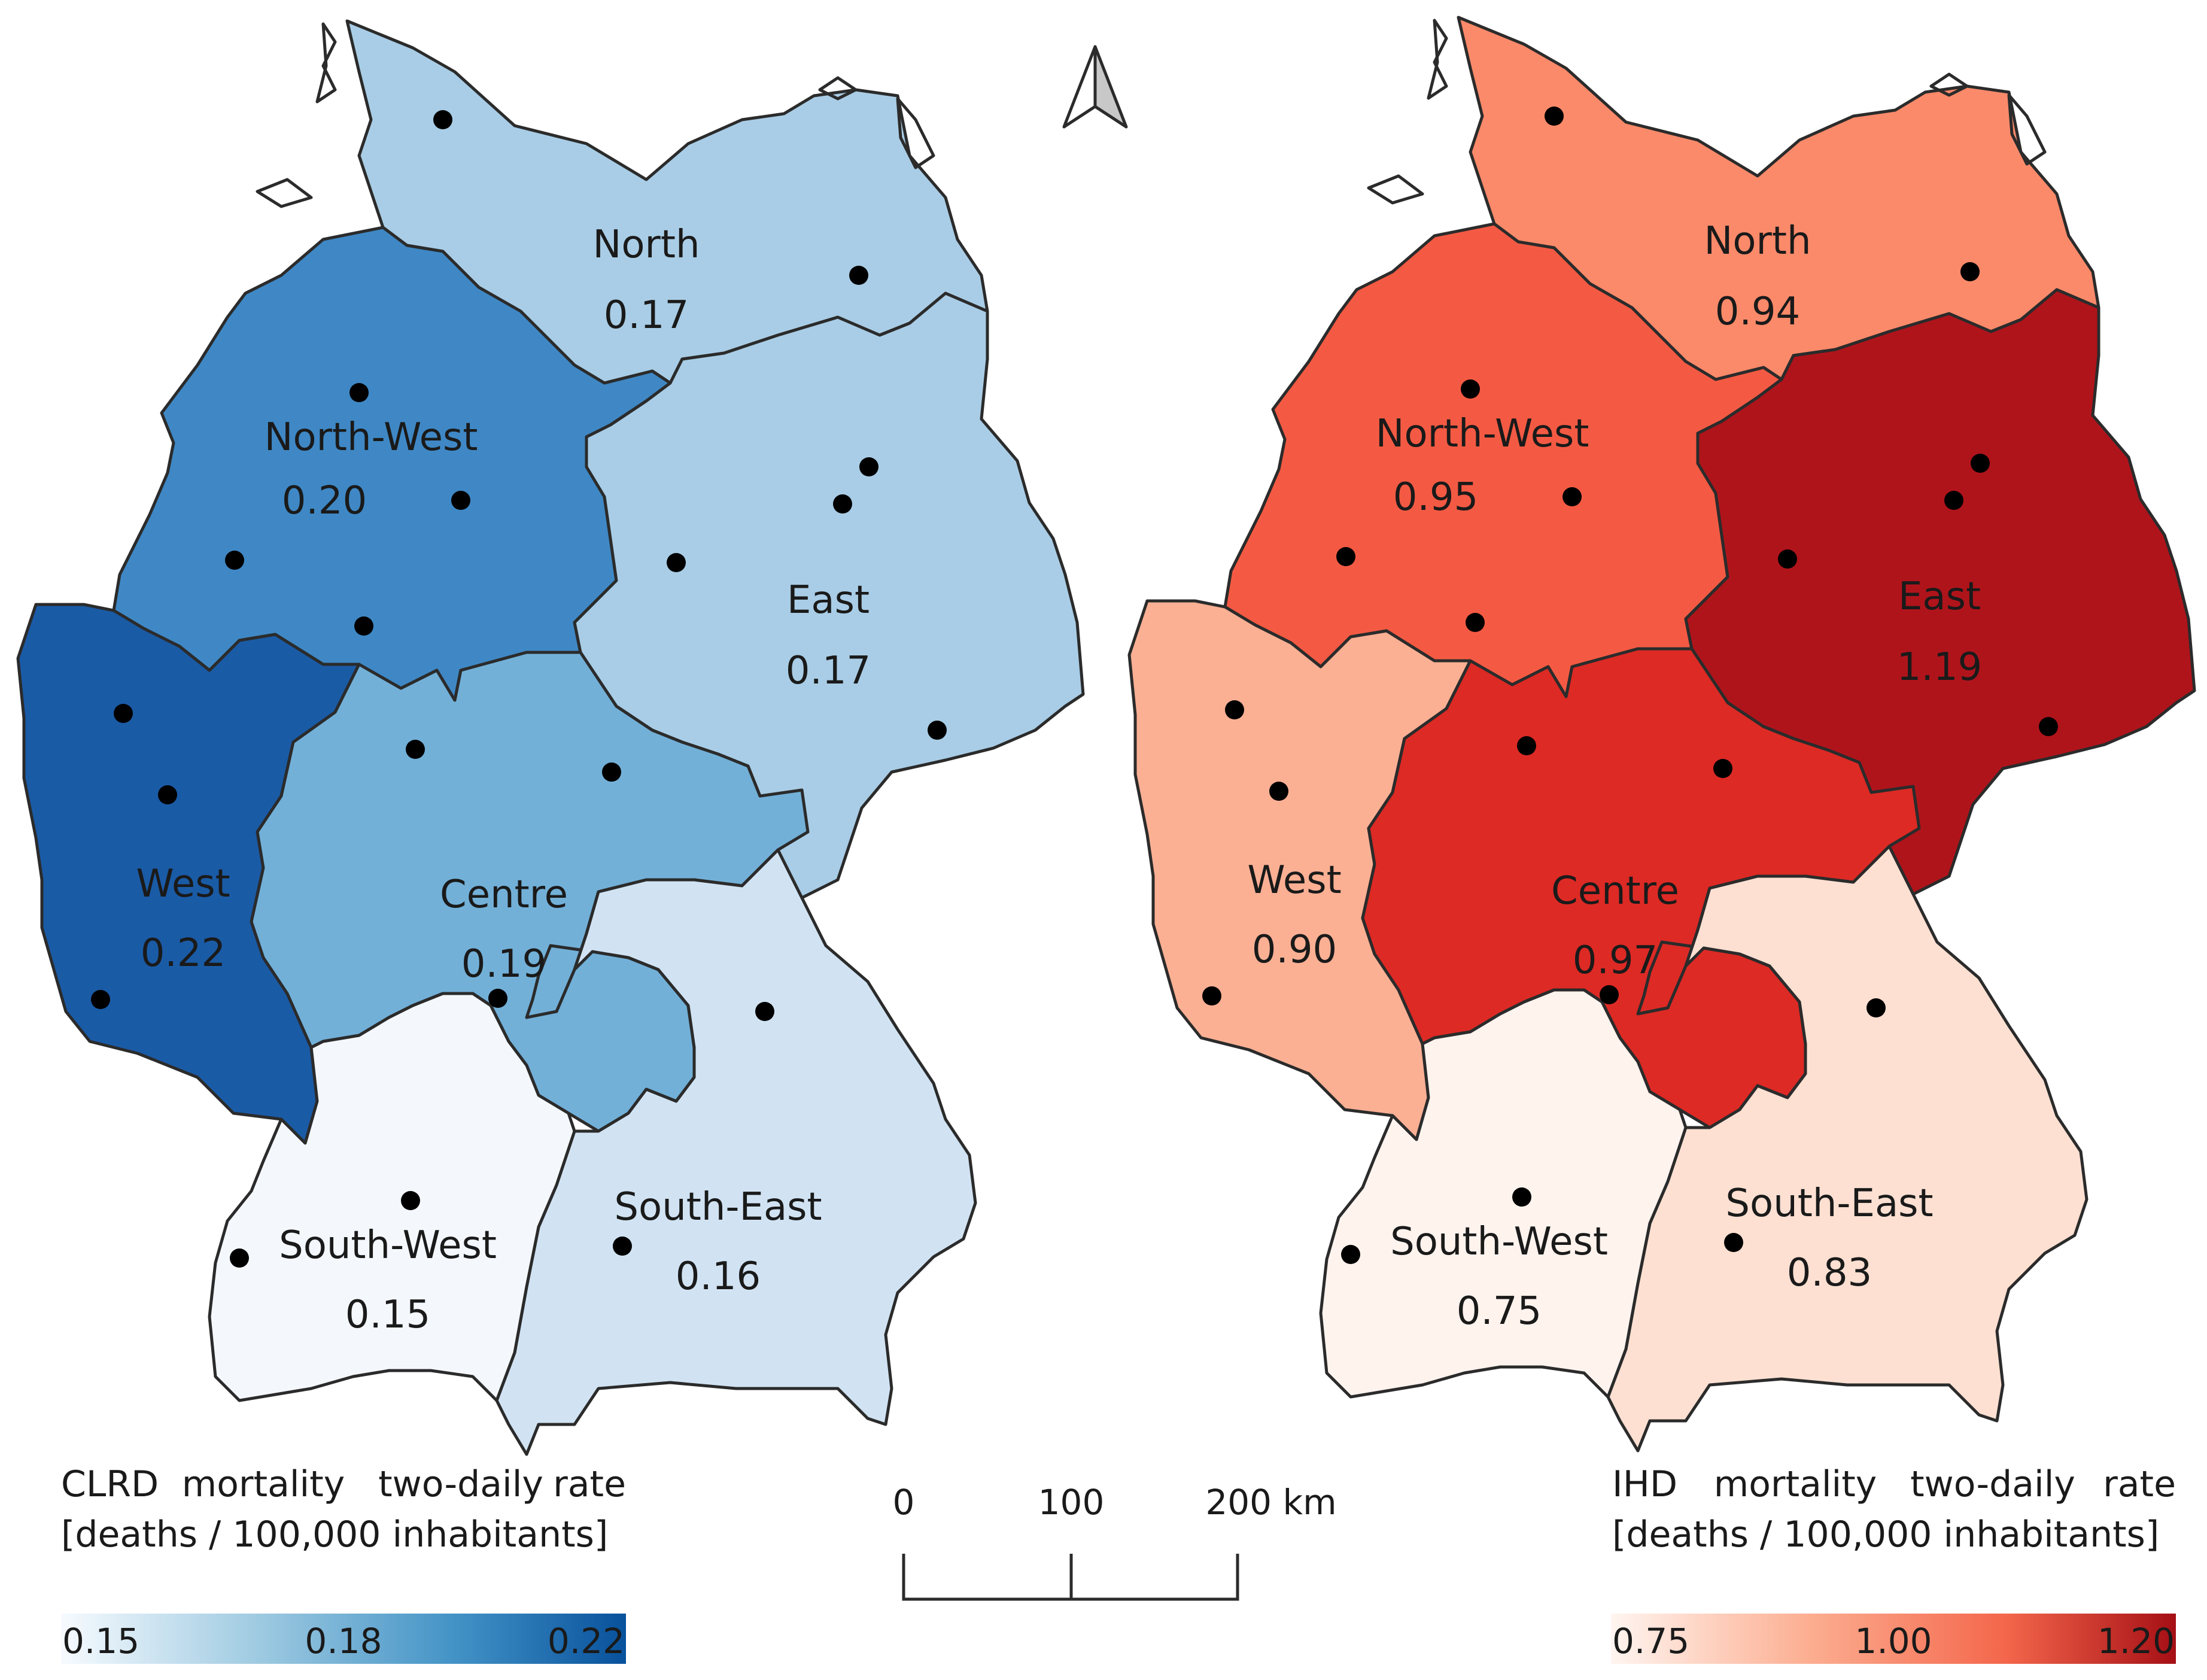 Image resolution: width=2207 pixels, height=1680 pixels. What do you see at coordinates (101, 1641) in the screenshot?
I see `legend-tick: 0.15` at bounding box center [101, 1641].